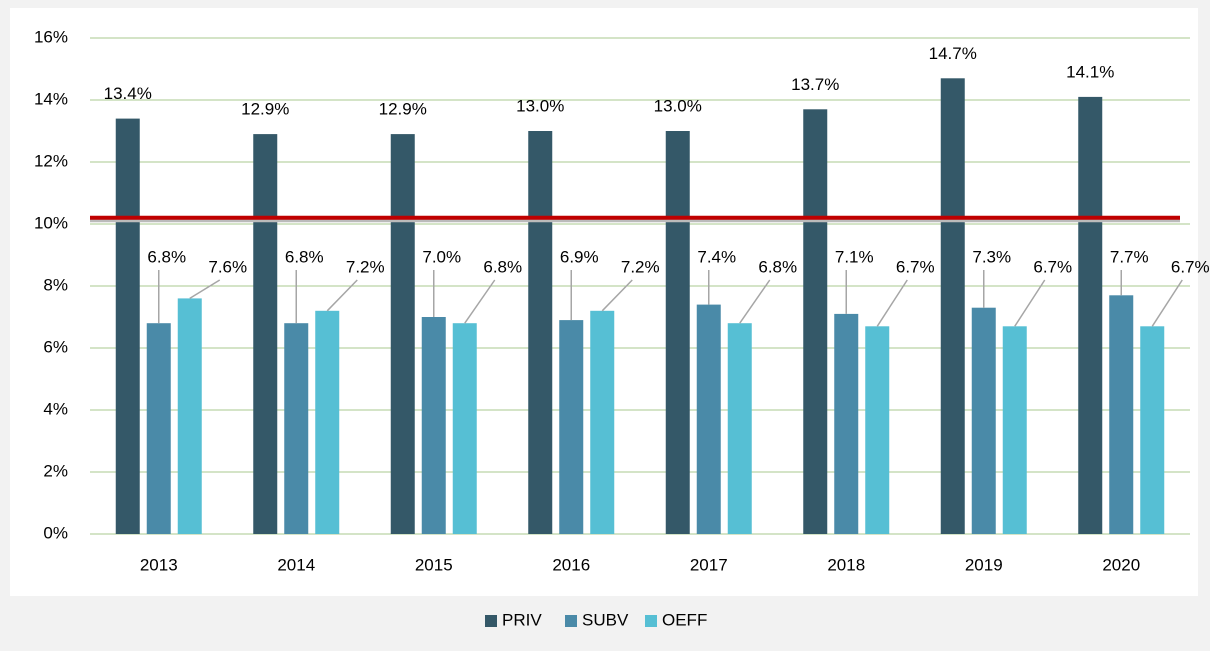  I want to click on y-tick-label: 2%, so click(55, 470).